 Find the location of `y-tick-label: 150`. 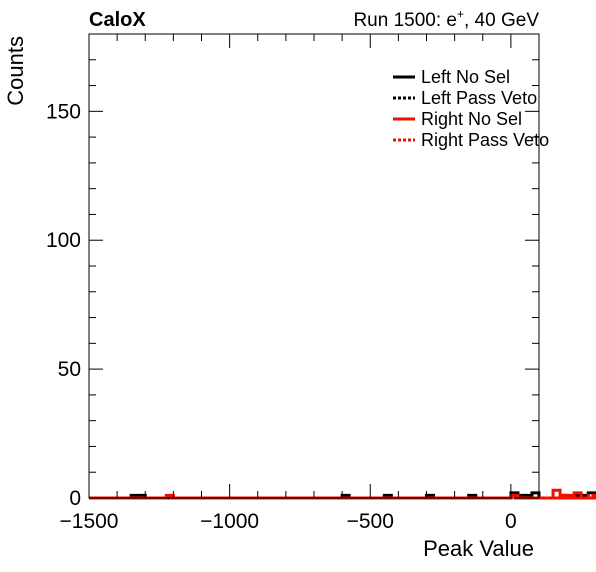

y-tick-label: 150 is located at coordinates (63, 111).